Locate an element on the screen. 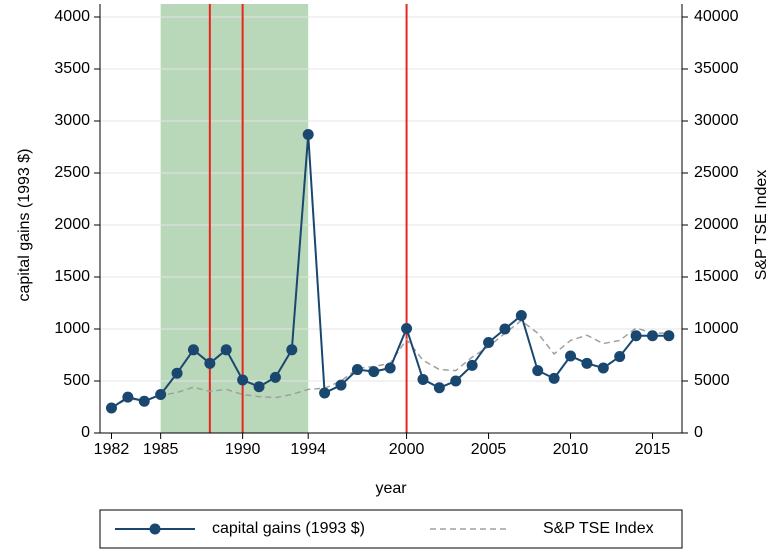 The image size is (782, 558). x-tick-label: 2000 is located at coordinates (407, 449).